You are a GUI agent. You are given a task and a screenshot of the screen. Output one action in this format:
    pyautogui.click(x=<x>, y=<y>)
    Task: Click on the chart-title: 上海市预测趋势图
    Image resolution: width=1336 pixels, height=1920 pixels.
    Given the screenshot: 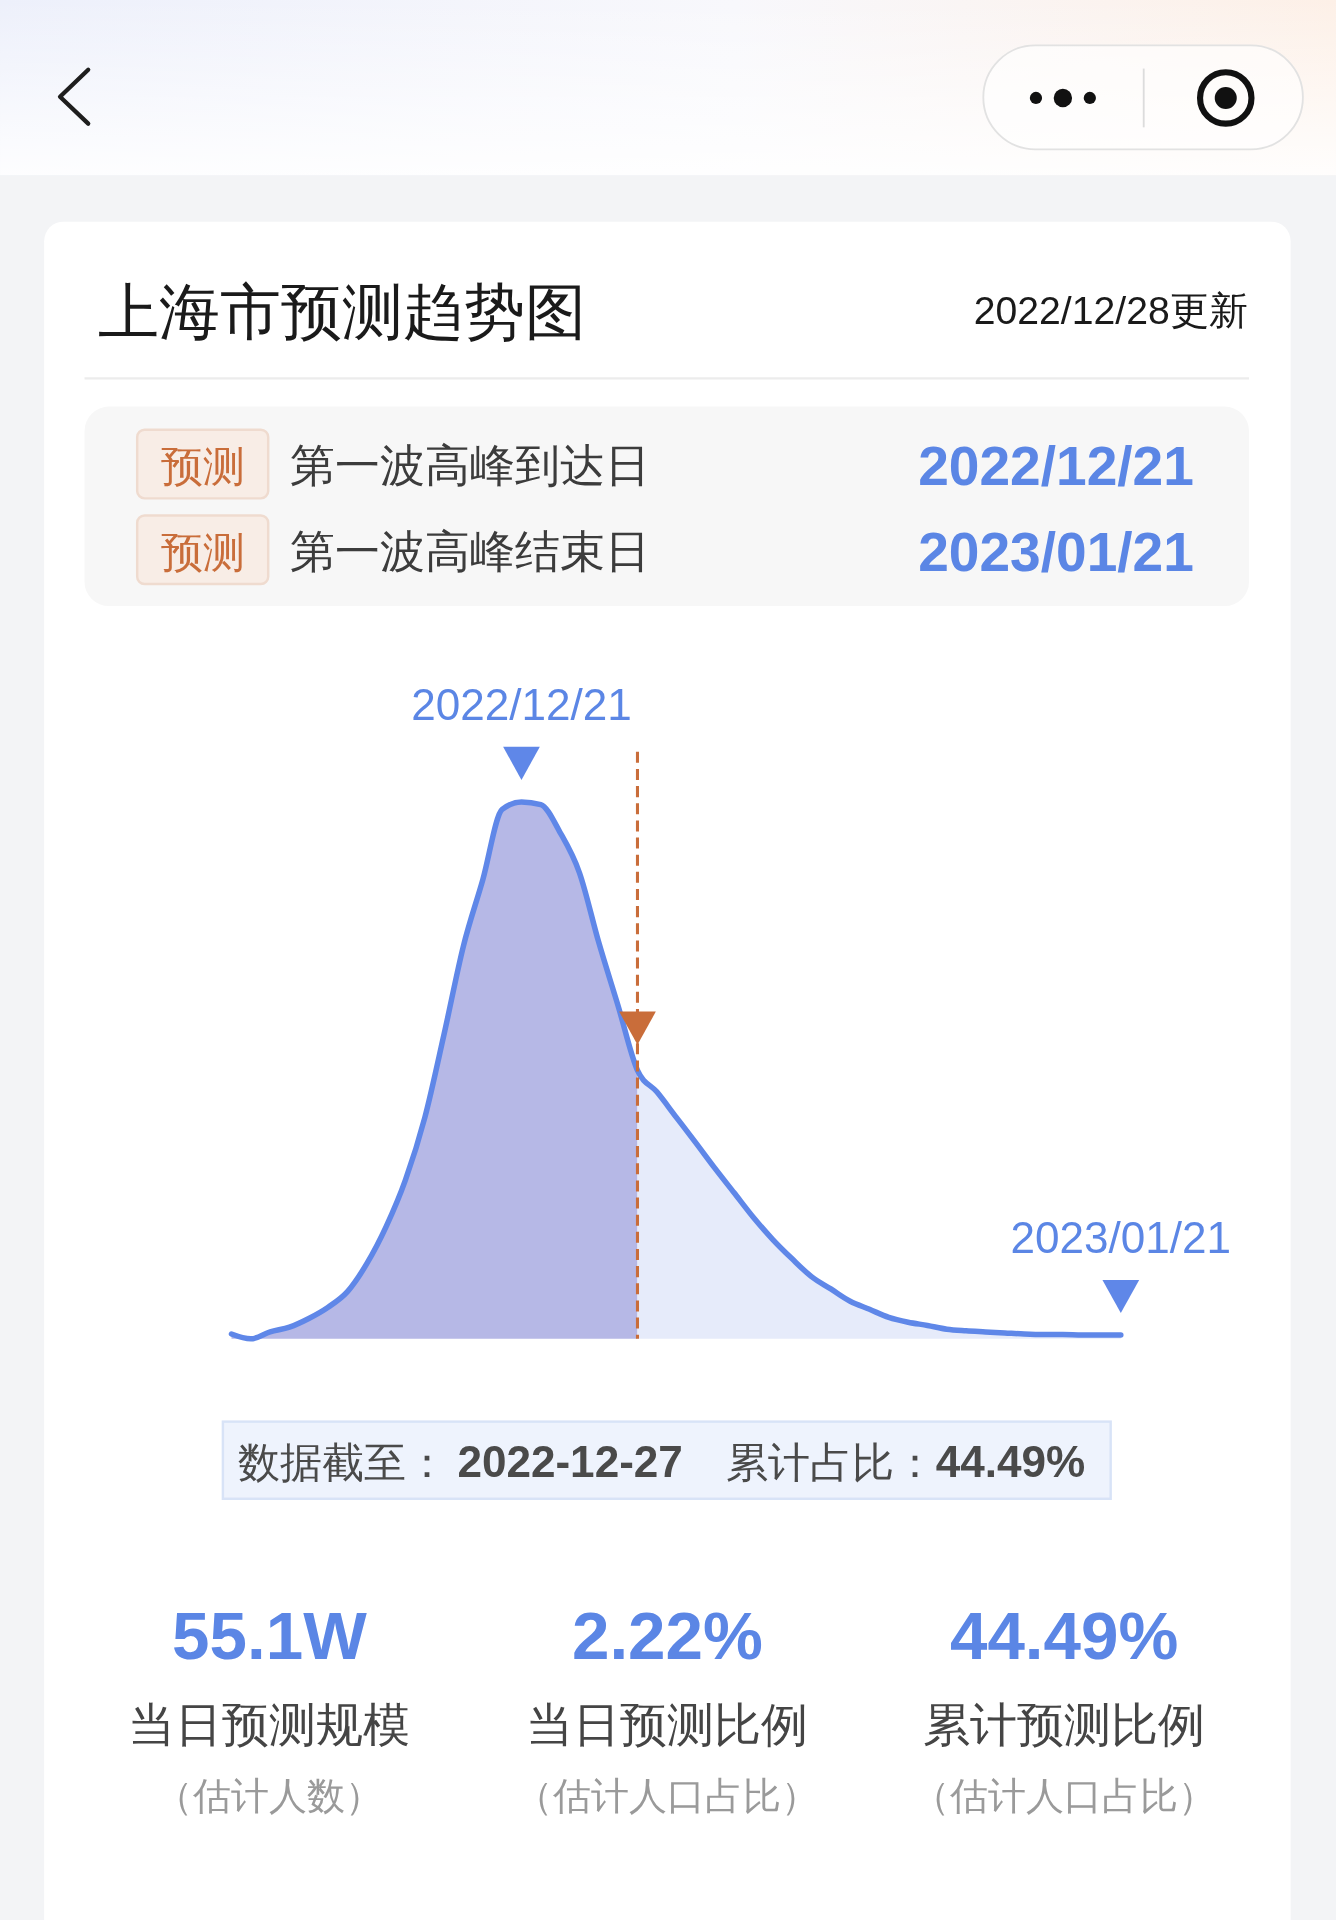 What is the action you would take?
    pyautogui.click(x=342, y=312)
    